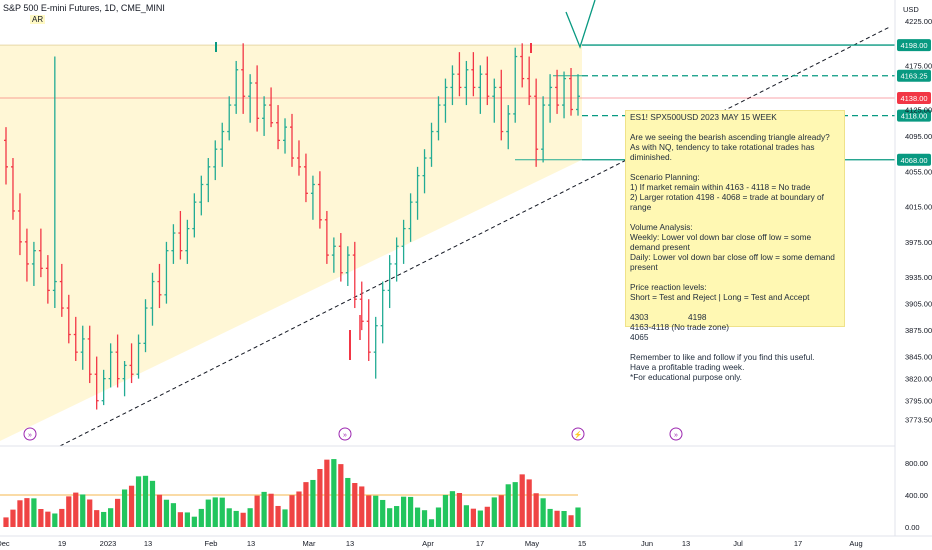 The image size is (932, 550). What do you see at coordinates (913, 76) in the screenshot?
I see `level-label-4163.25: 4163.25` at bounding box center [913, 76].